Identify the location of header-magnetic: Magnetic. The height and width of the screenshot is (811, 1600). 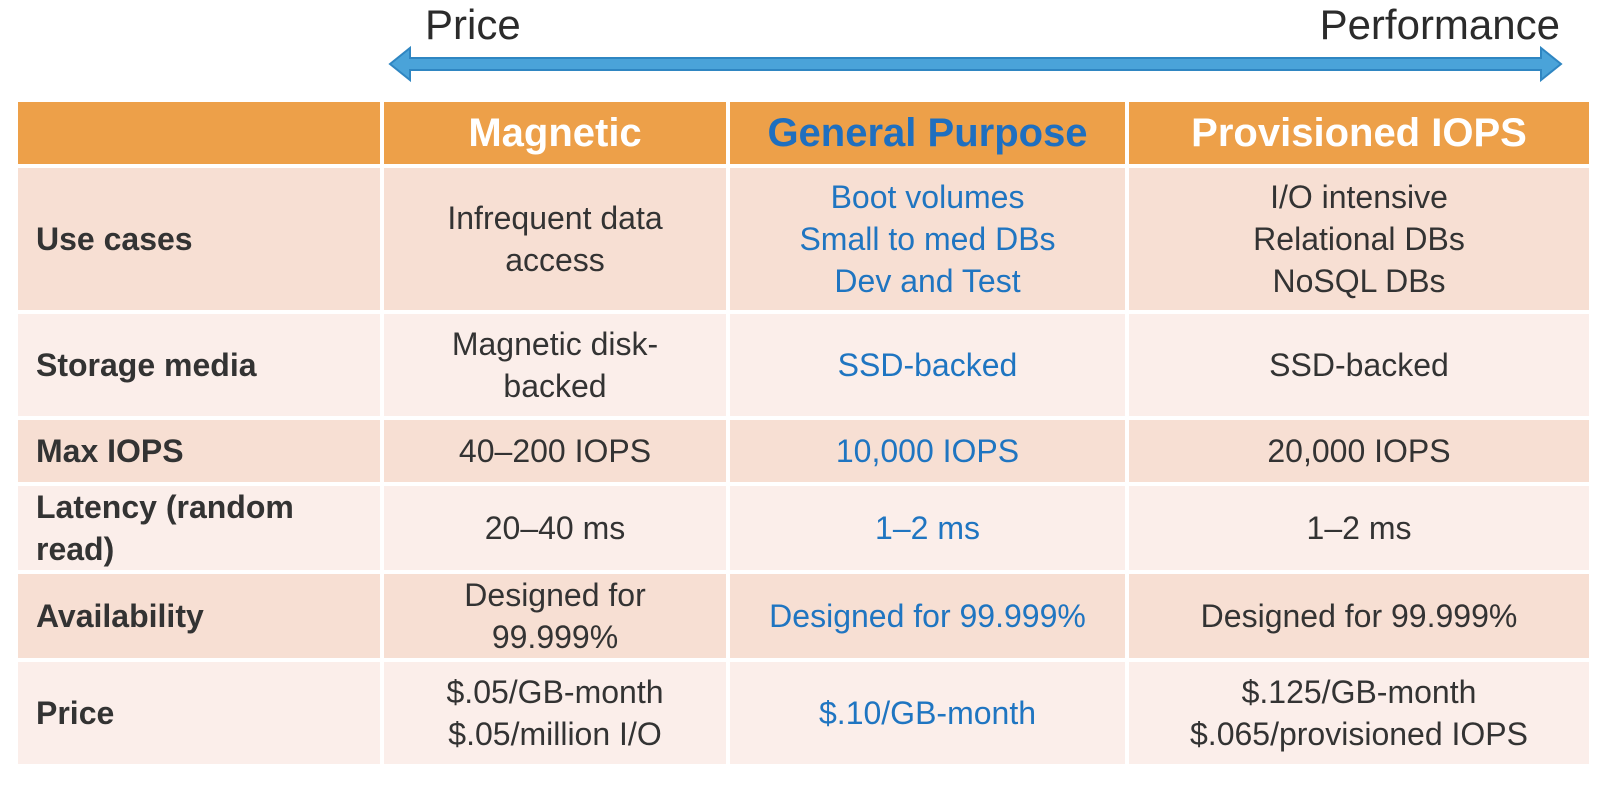
(555, 133).